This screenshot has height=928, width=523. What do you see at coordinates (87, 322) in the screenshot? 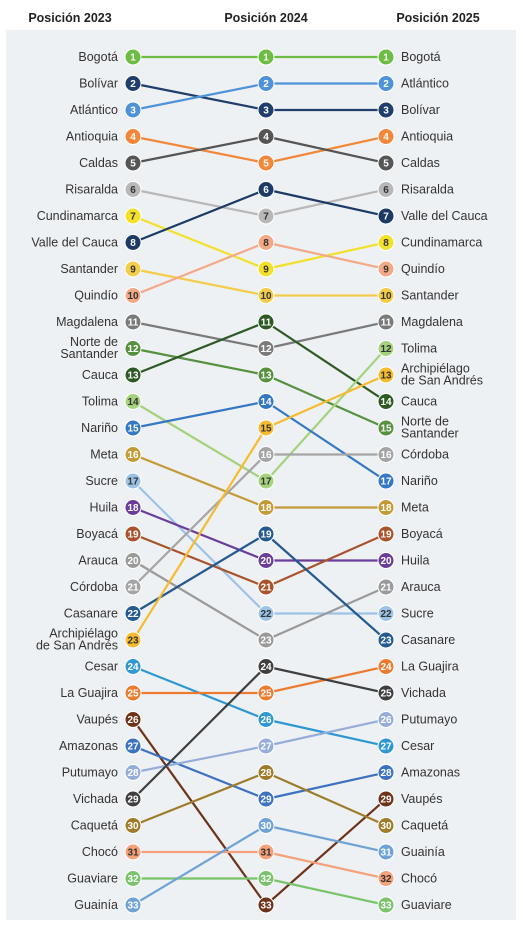
I see `label-2023-magdalena: Magdalena` at bounding box center [87, 322].